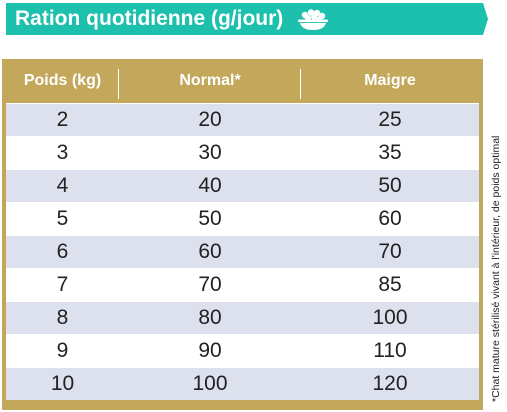 The width and height of the screenshot is (507, 412). I want to click on page-title: Ration quotidienne (g/jour), so click(149, 18).